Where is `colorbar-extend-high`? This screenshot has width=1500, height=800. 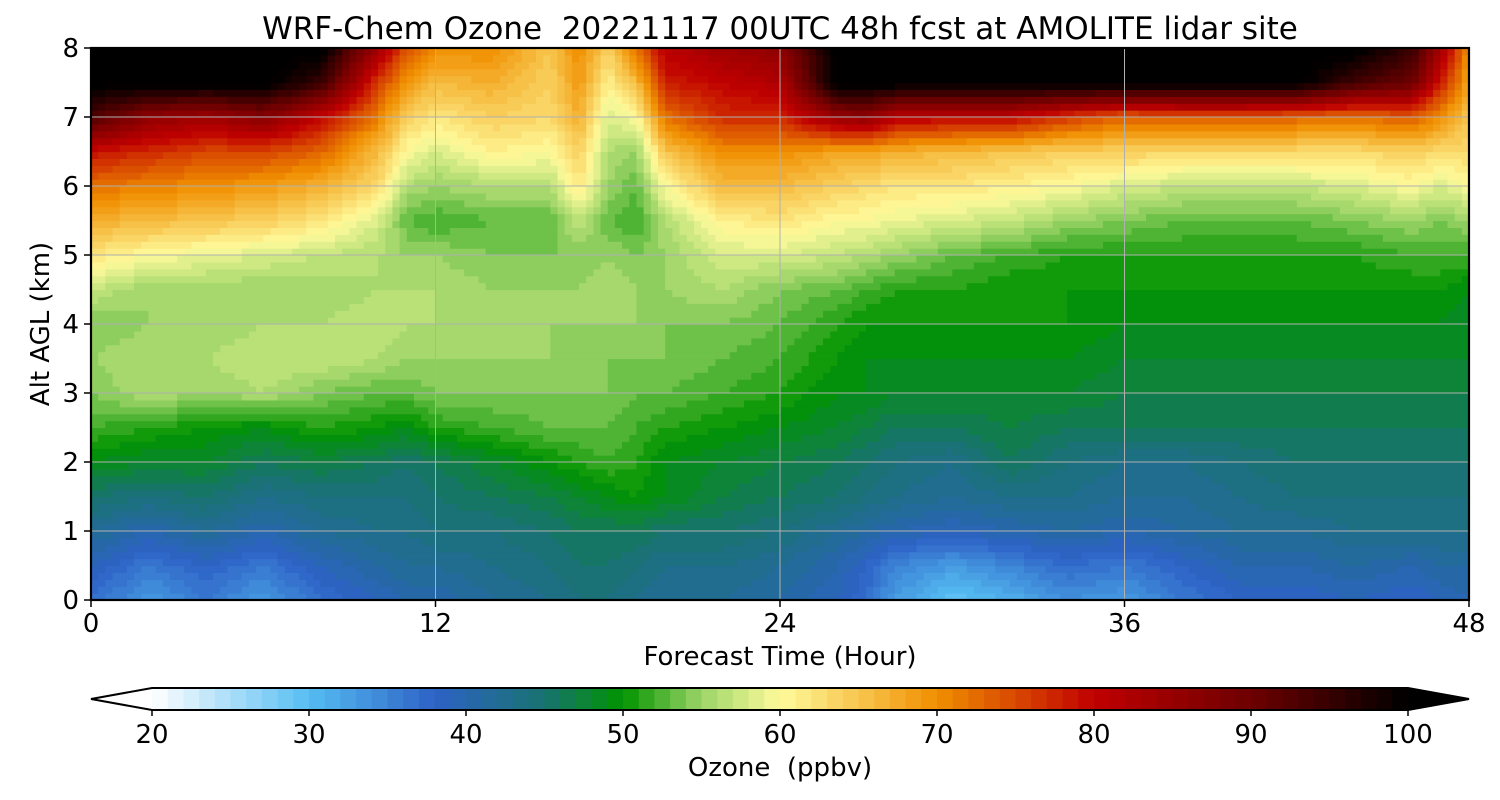
colorbar-extend-high is located at coordinates (1438, 699).